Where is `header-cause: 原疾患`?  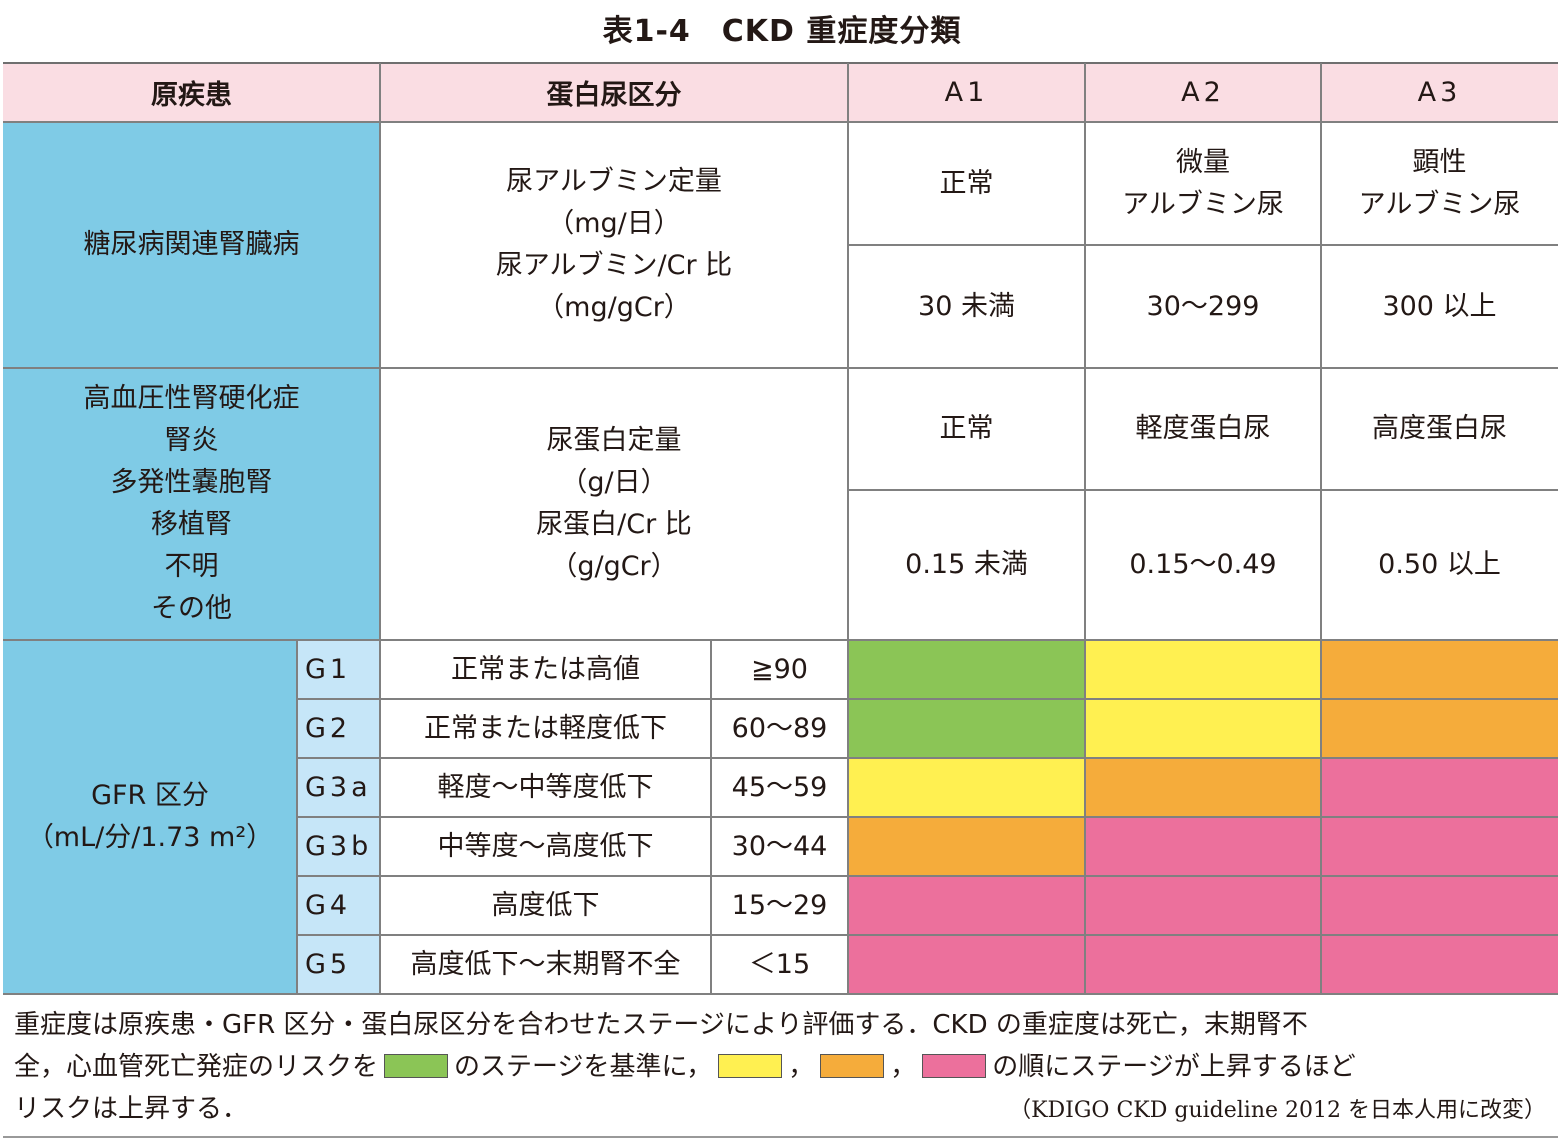 header-cause: 原疾患 is located at coordinates (191, 92).